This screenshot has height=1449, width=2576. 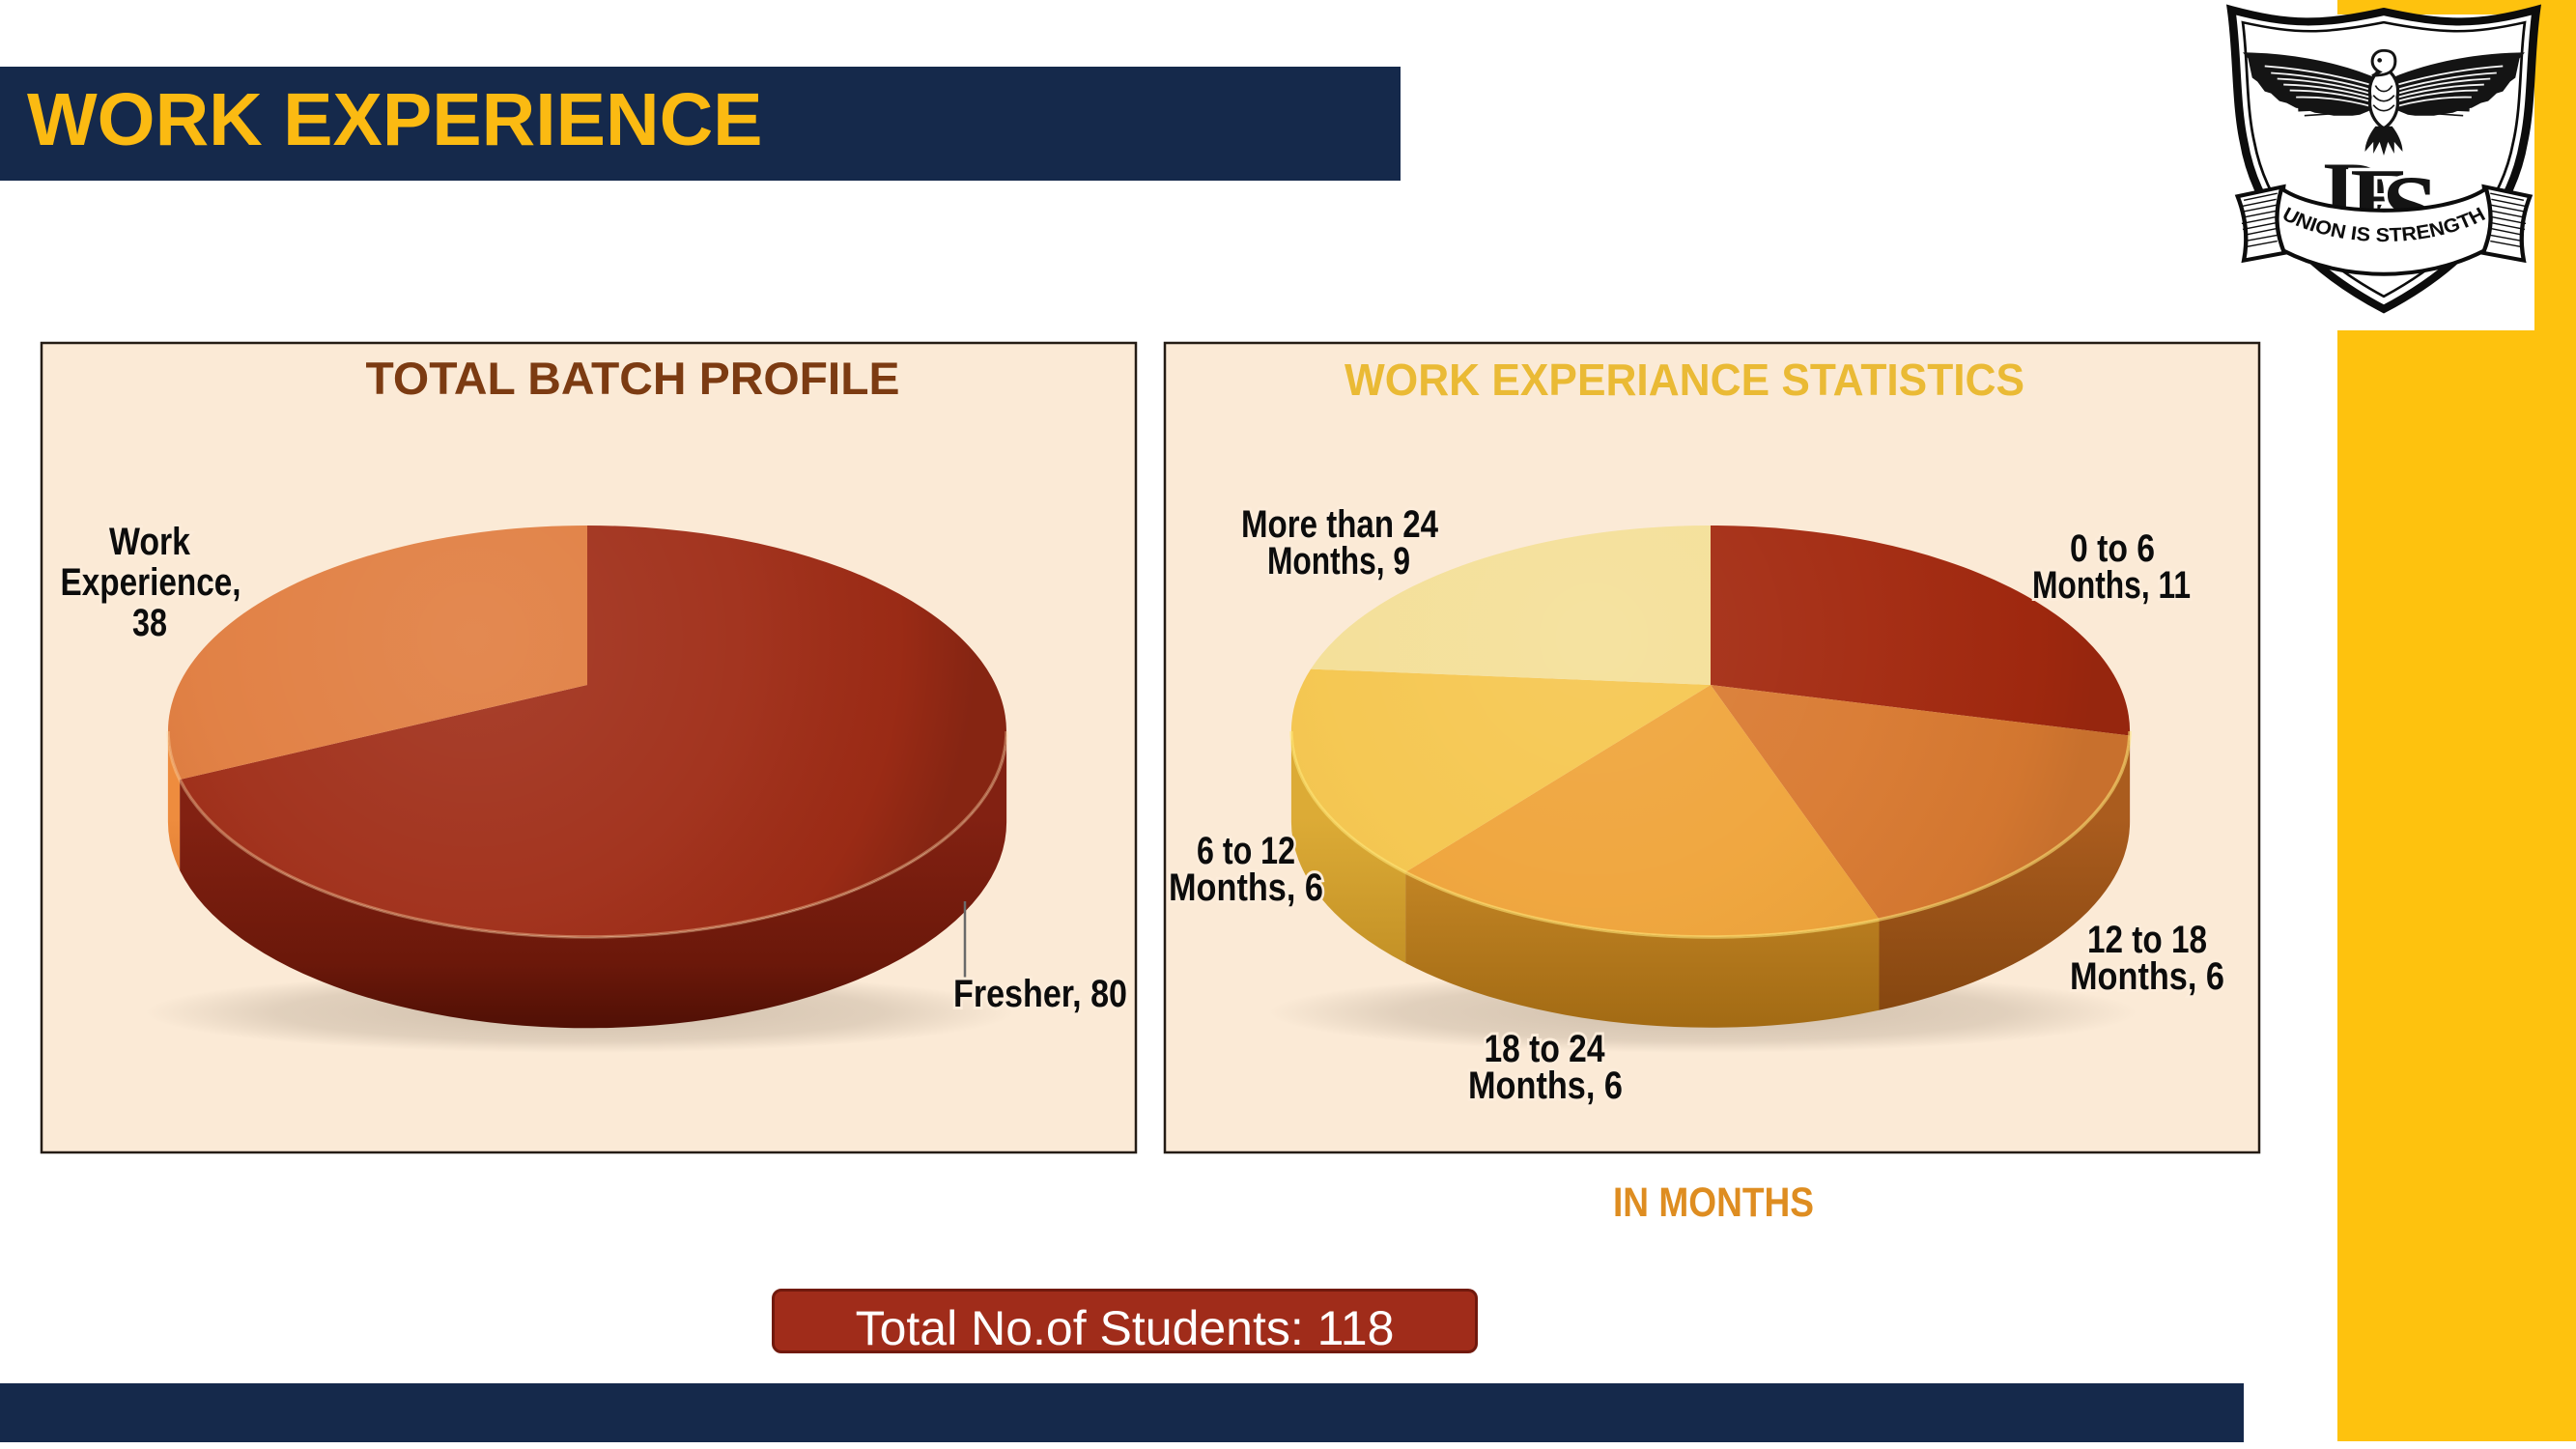 What do you see at coordinates (150, 542) in the screenshot?
I see `svg-text: Work` at bounding box center [150, 542].